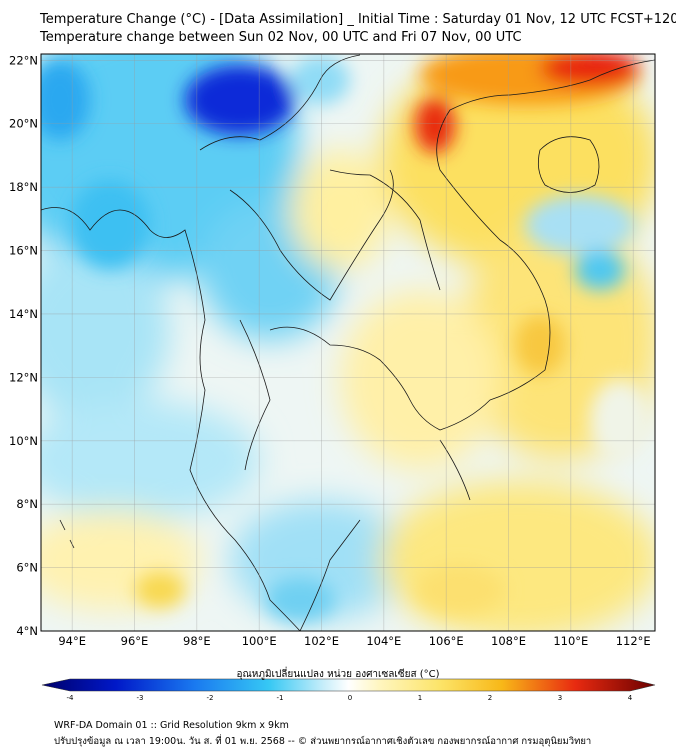  What do you see at coordinates (27, 568) in the screenshot?
I see `lat-tick-label: 6°N` at bounding box center [27, 568].